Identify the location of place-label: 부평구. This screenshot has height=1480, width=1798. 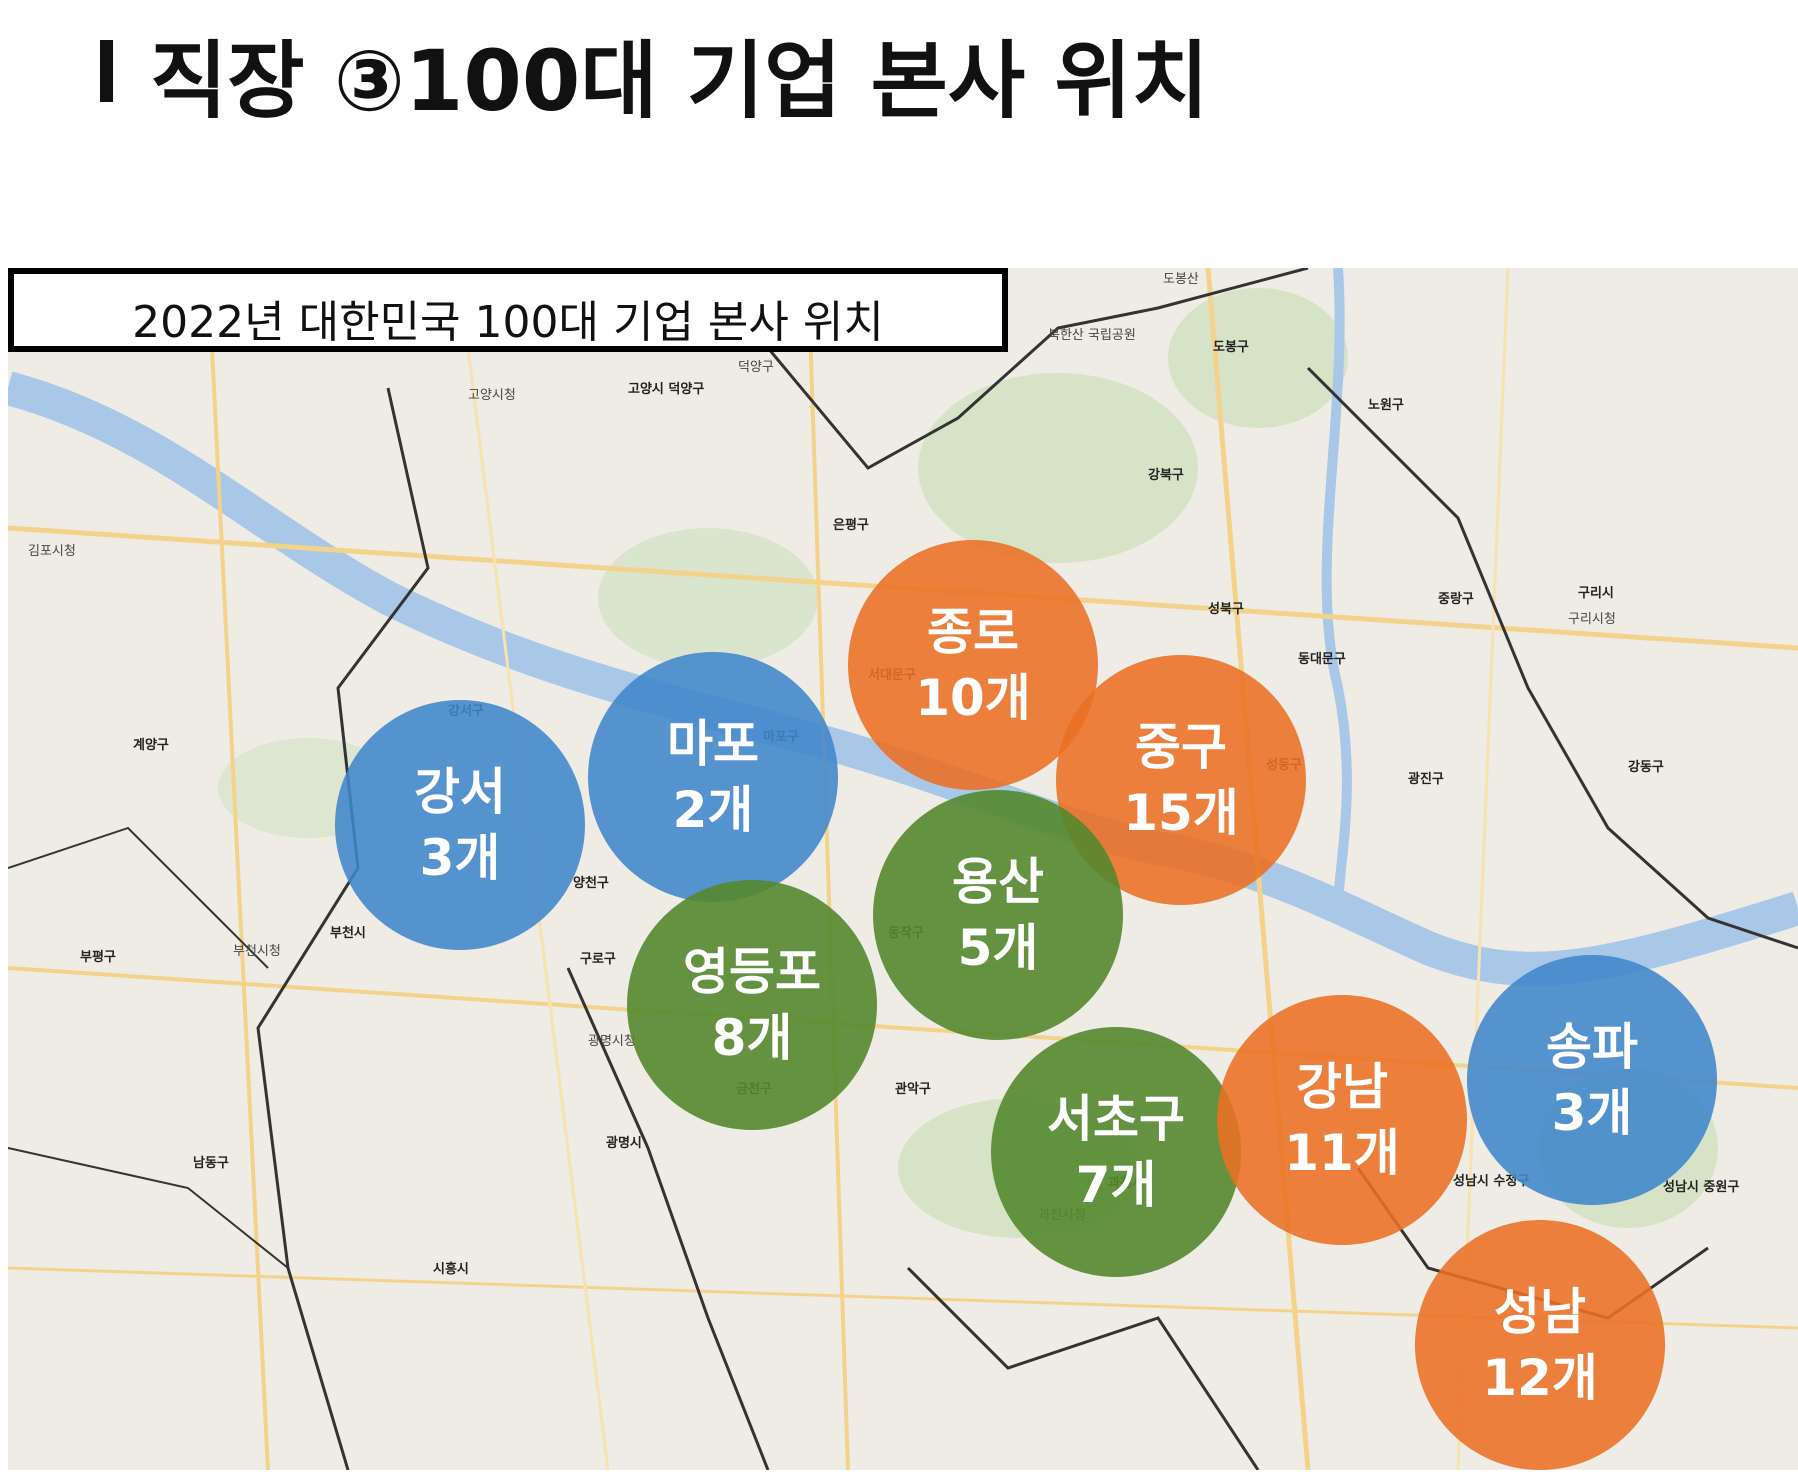
(98, 957).